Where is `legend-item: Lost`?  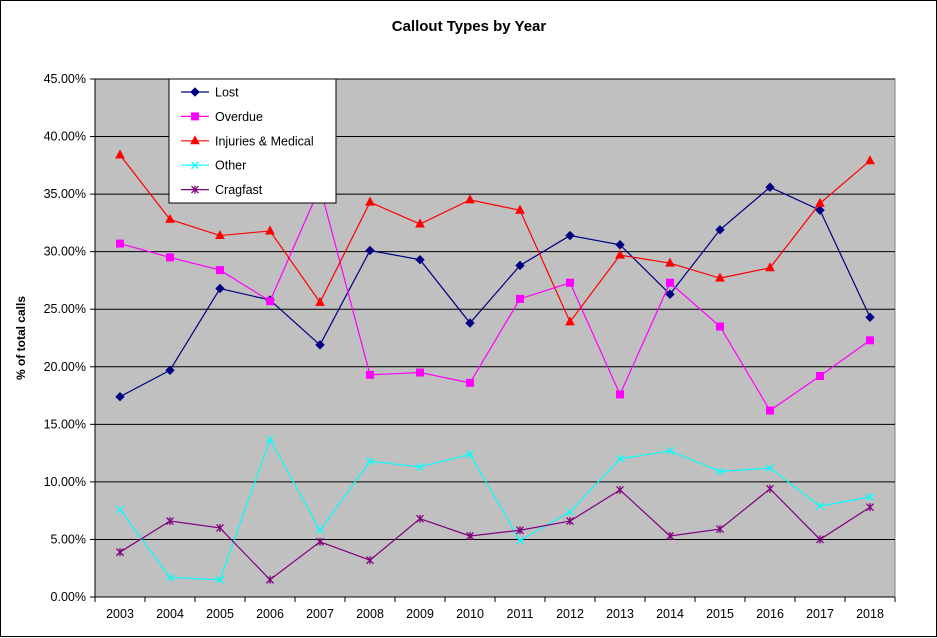 legend-item: Lost is located at coordinates (210, 93).